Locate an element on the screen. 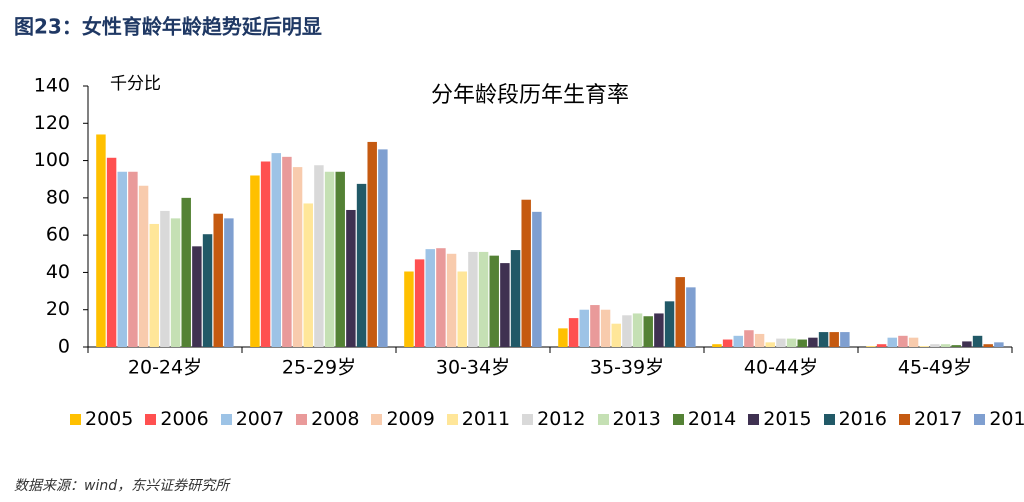 The width and height of the screenshot is (1024, 502). legend-item: 2011 is located at coordinates (478, 419).